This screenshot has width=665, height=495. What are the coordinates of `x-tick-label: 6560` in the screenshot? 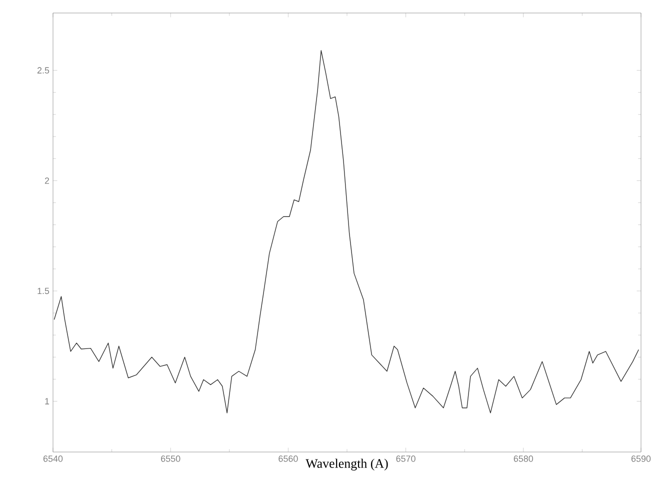 It's located at (288, 459).